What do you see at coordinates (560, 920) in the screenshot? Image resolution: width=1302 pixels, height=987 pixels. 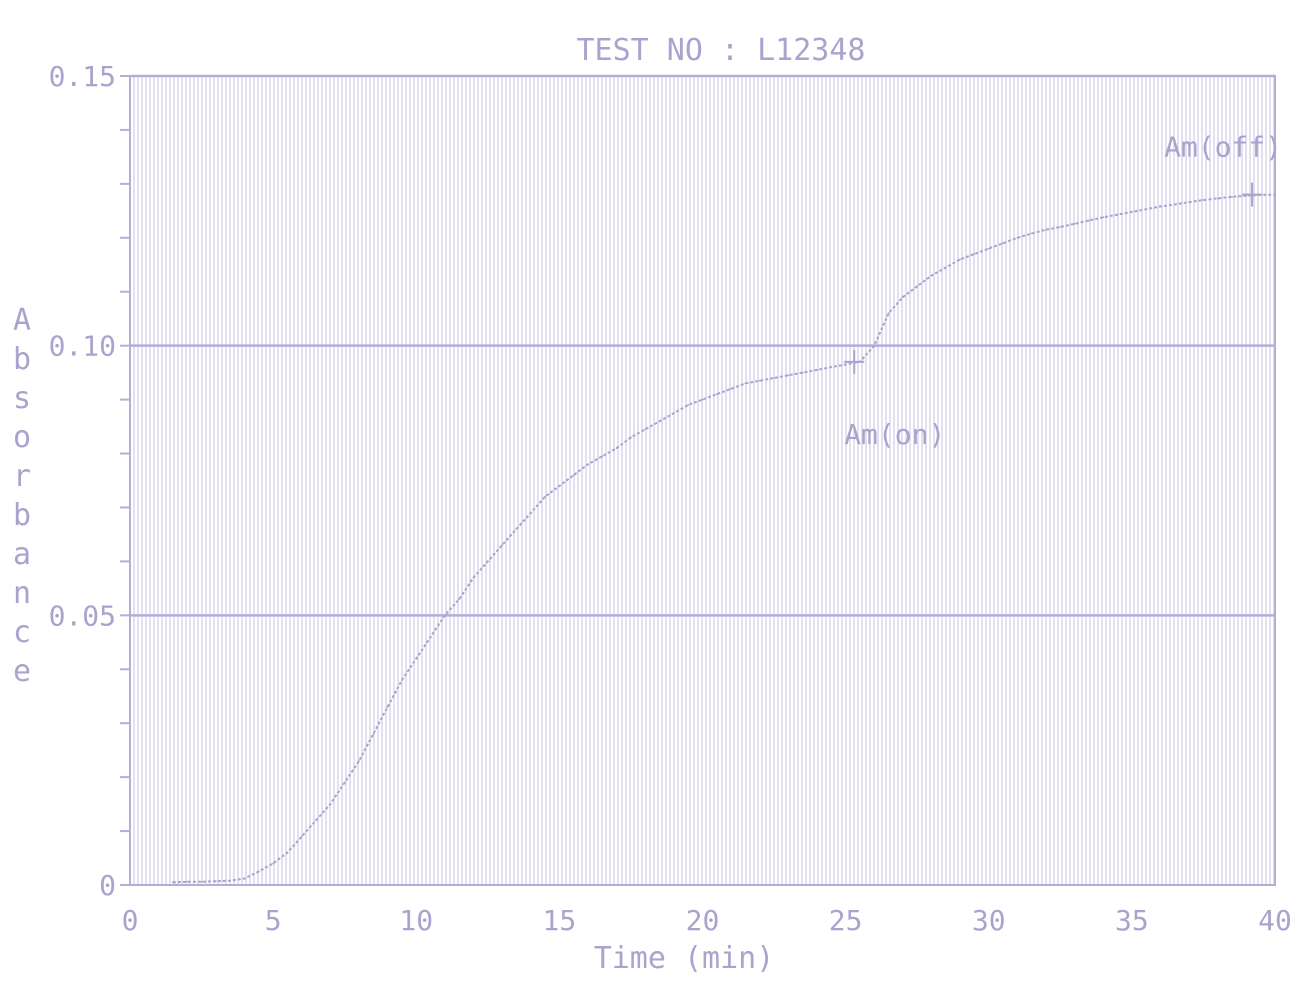 I see `x-tick-label-3: 15` at bounding box center [560, 920].